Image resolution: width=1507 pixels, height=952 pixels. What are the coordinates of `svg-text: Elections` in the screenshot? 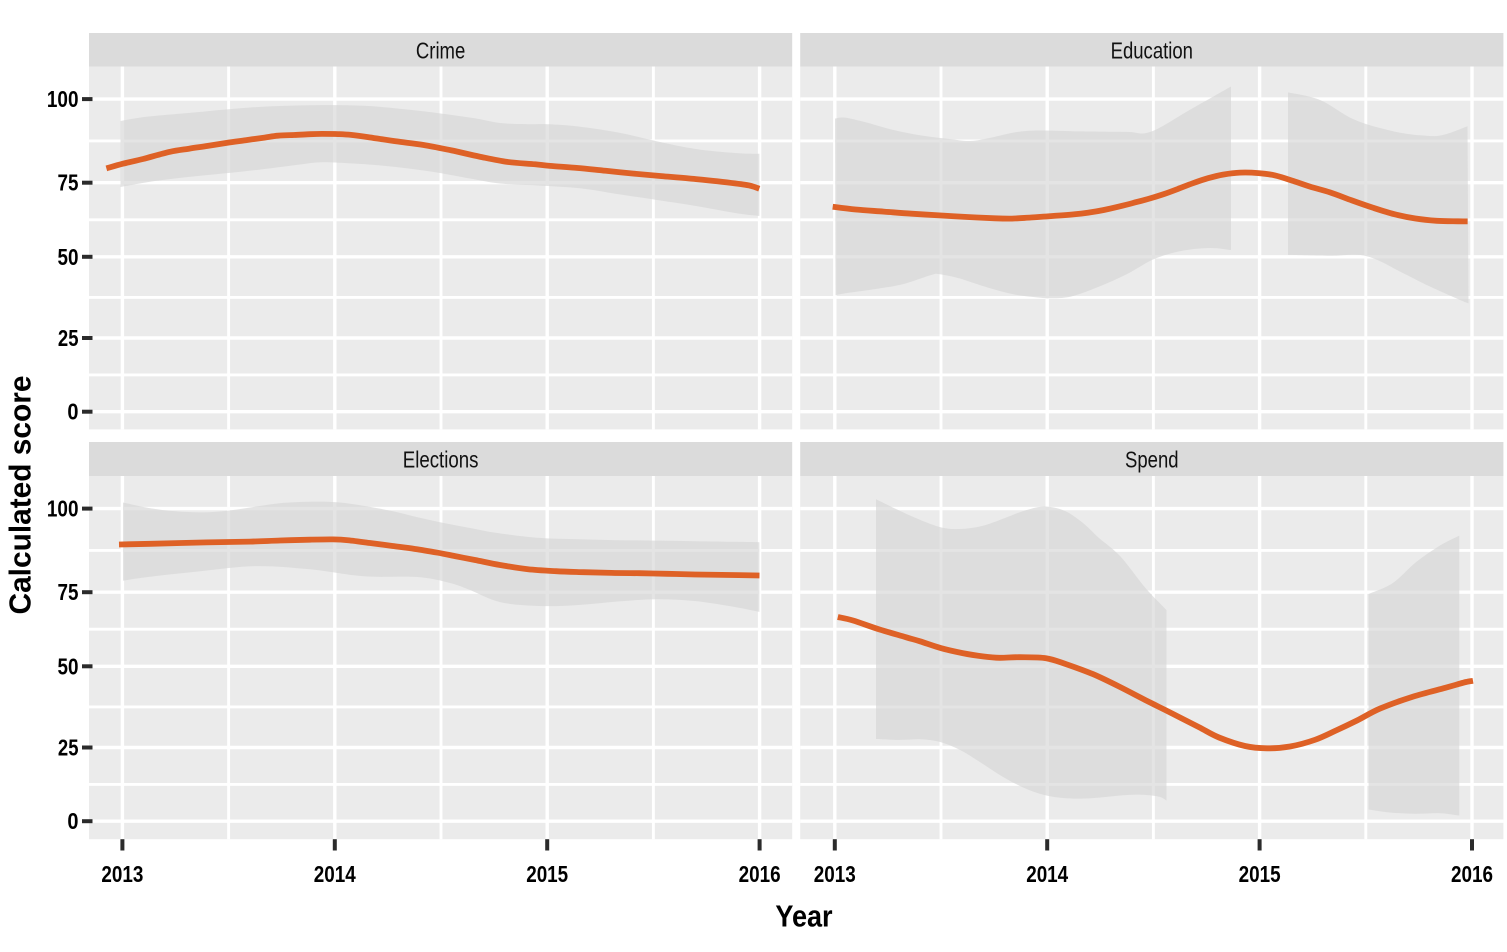 It's located at (441, 459).